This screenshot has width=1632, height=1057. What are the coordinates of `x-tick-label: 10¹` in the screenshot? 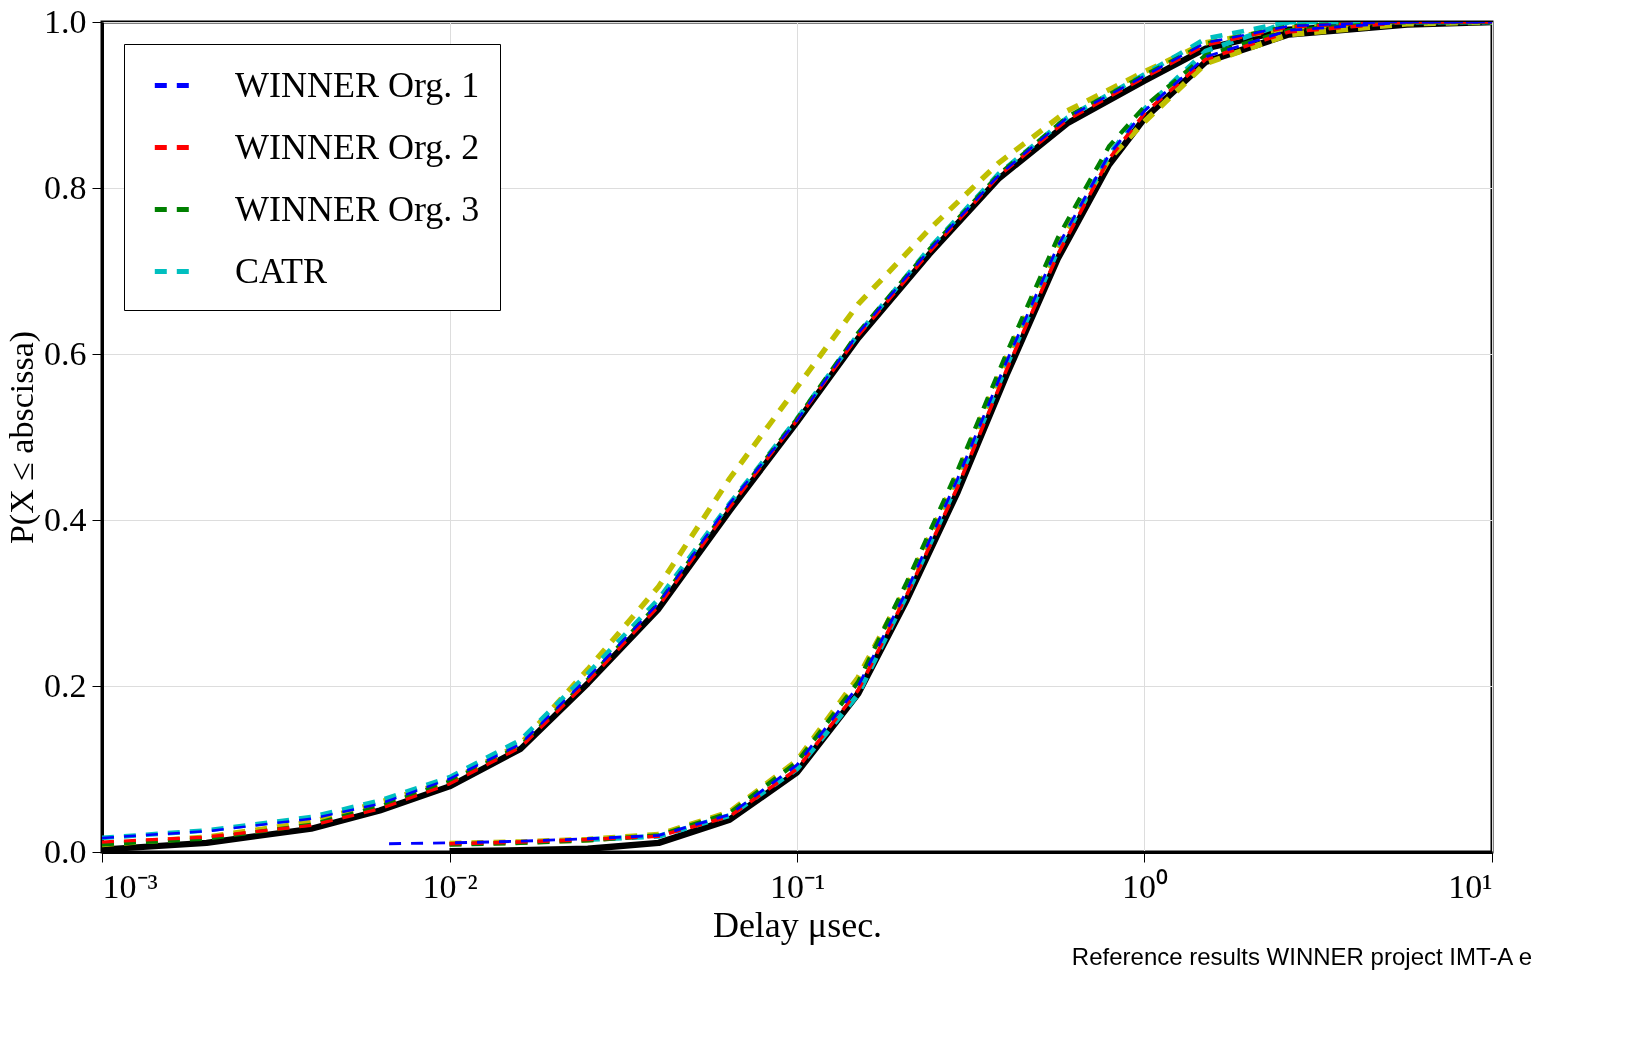 It's located at (1470, 886).